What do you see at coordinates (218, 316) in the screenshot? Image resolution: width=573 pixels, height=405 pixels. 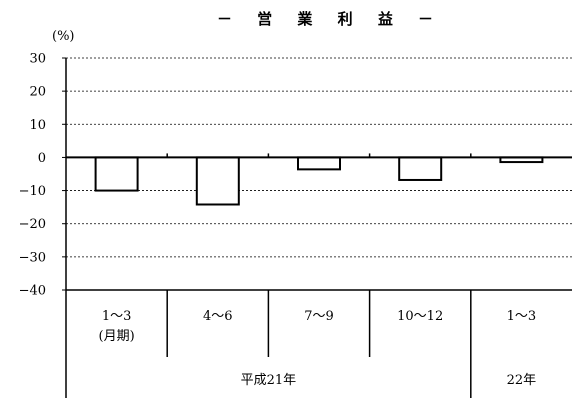 I see `category-label: 4～6` at bounding box center [218, 316].